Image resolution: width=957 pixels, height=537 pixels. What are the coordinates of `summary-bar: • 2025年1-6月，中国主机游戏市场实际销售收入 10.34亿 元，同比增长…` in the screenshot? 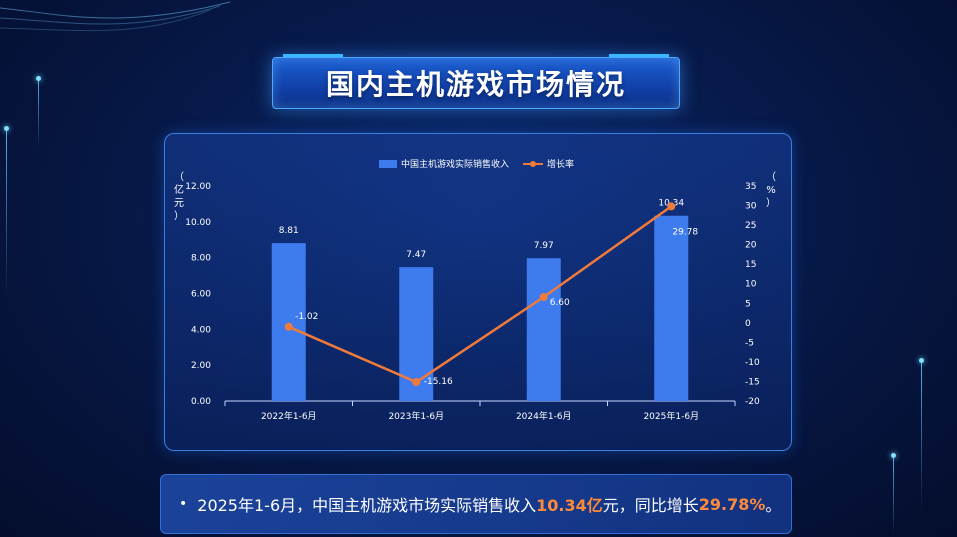 It's located at (476, 504).